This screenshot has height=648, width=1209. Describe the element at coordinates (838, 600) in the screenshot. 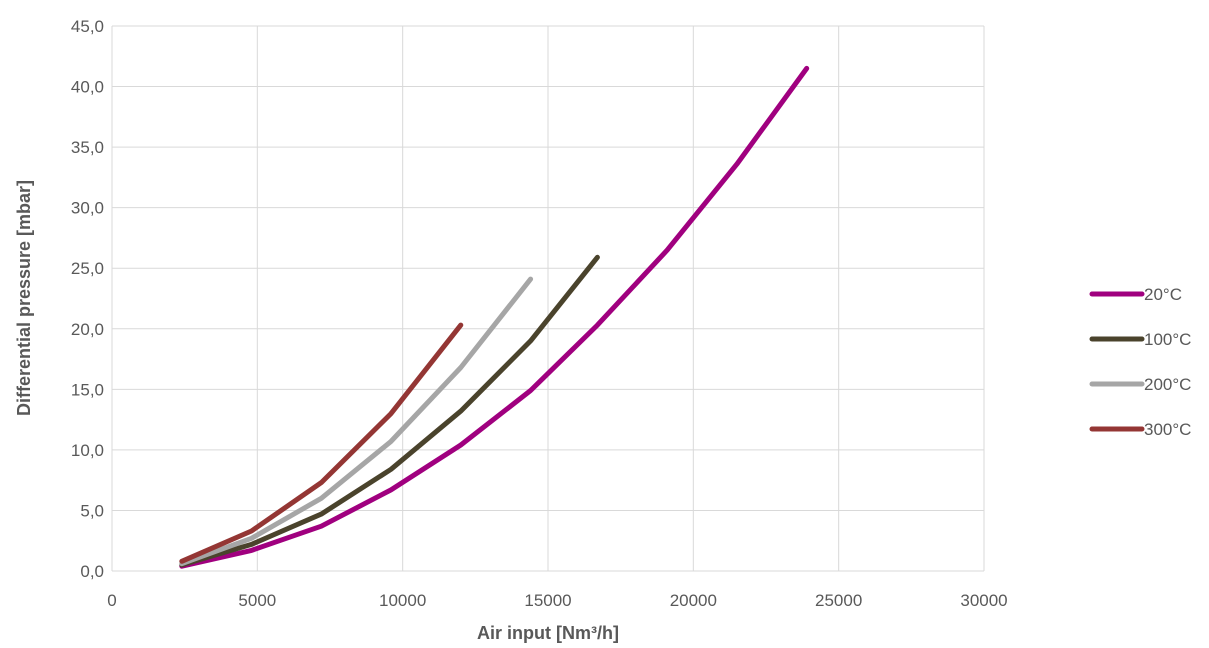

I see `x-tick-label: 25000` at that location.